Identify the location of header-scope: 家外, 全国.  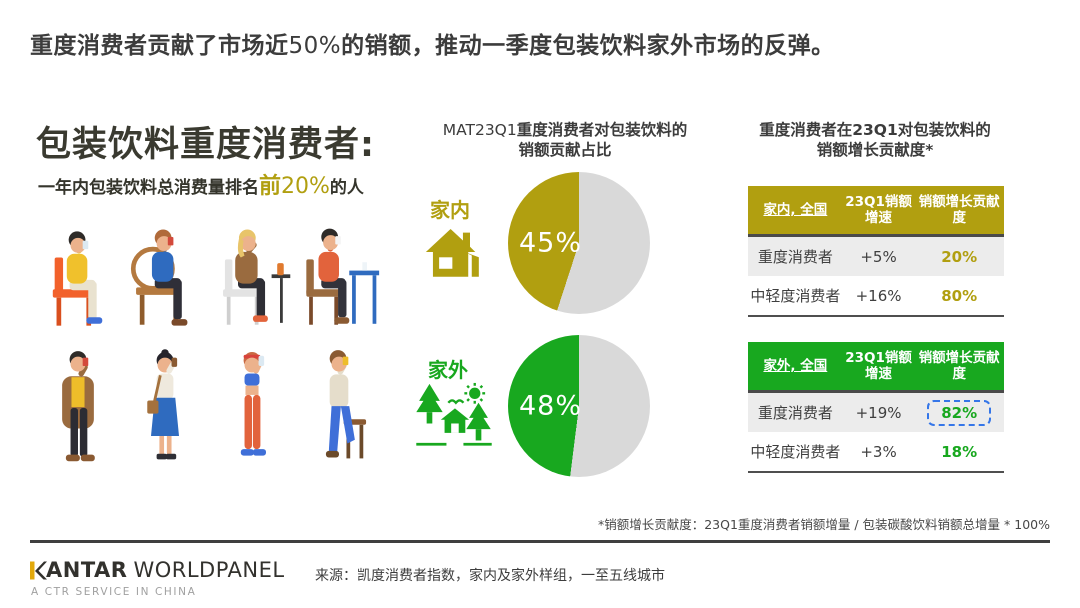
(795, 365).